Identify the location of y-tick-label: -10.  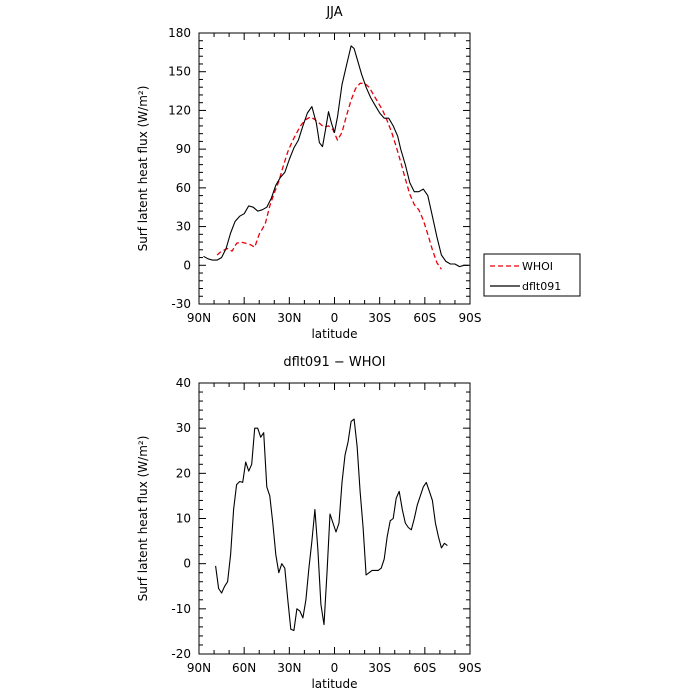
(181, 609).